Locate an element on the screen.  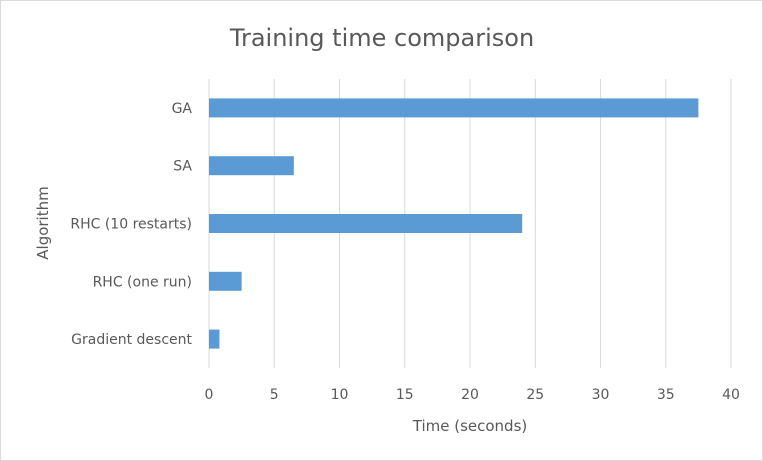
bar-gradient-descent is located at coordinates (214, 339).